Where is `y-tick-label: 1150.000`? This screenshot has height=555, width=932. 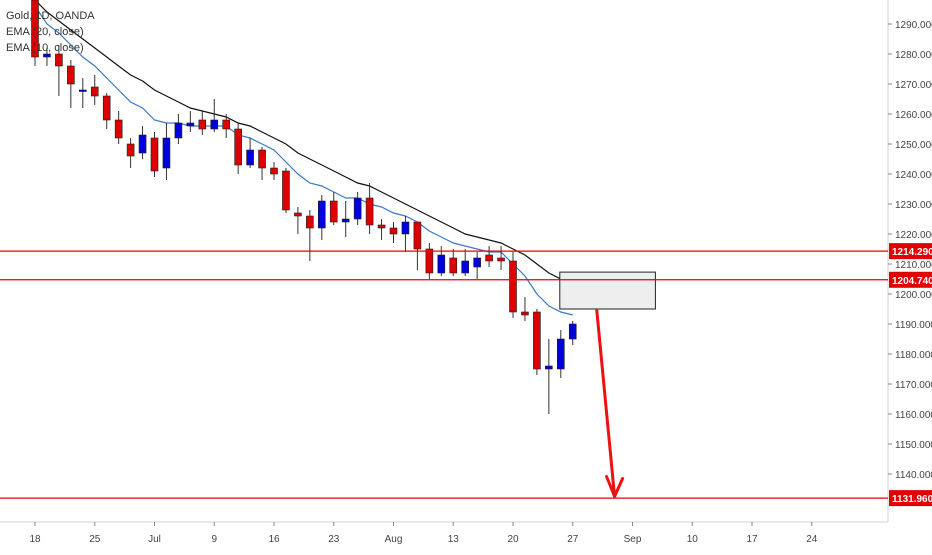 y-tick-label: 1150.000 is located at coordinates (913, 445).